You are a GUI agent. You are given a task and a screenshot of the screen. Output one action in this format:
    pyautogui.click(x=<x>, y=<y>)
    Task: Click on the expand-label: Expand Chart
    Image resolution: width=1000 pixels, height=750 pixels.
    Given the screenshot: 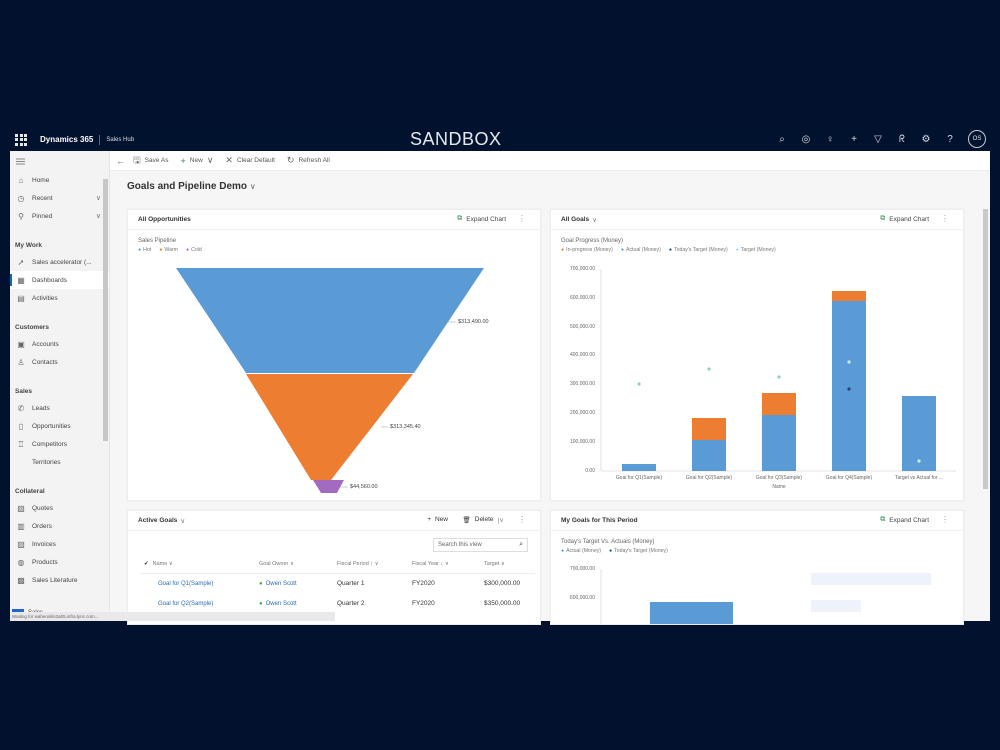 What is the action you would take?
    pyautogui.click(x=909, y=219)
    